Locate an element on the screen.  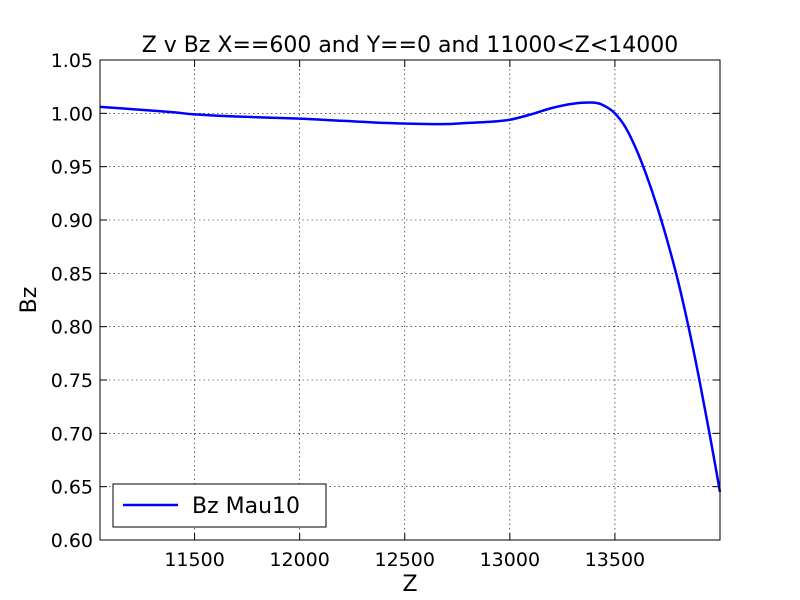
y-tick-label: 0.85 is located at coordinates (72, 274).